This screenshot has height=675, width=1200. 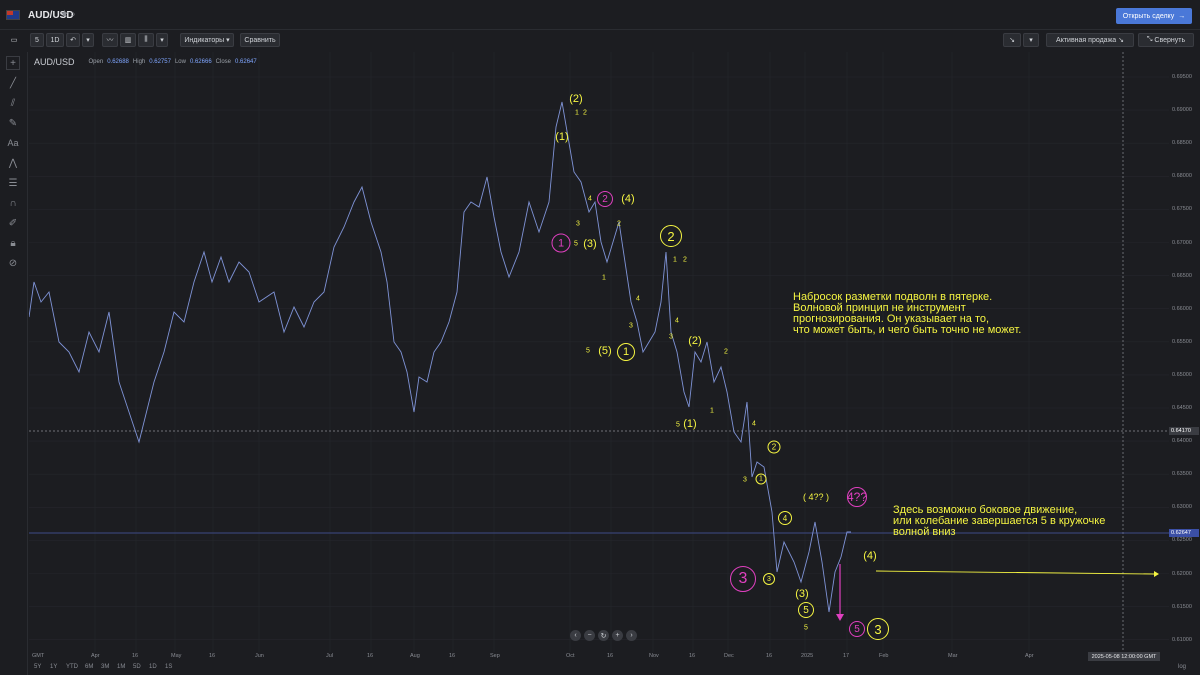 What do you see at coordinates (1170, 40) in the screenshot?
I see `collapse-label: Свернуть` at bounding box center [1170, 40].